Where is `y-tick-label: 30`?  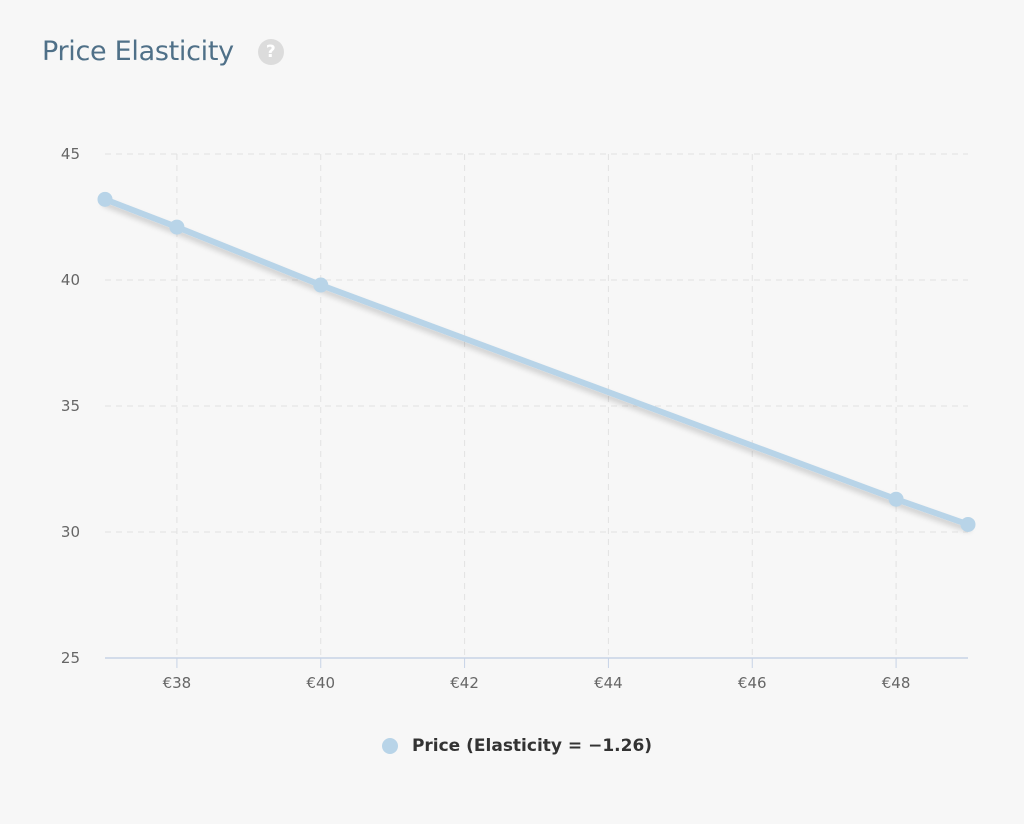
y-tick-label: 30 is located at coordinates (70, 532).